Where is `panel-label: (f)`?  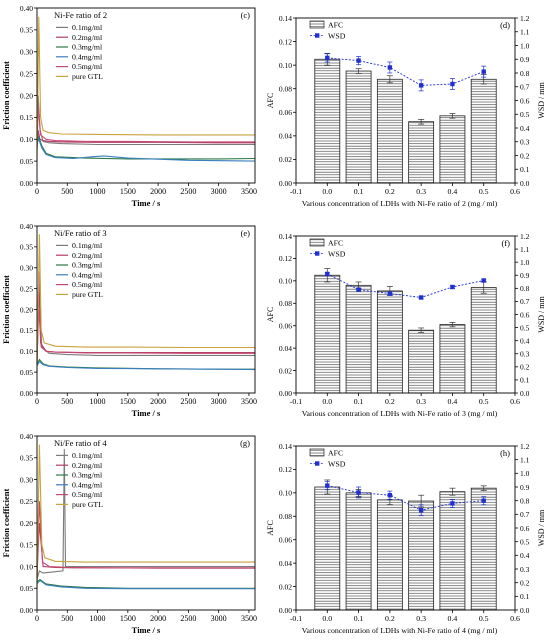 panel-label: (f) is located at coordinates (506, 243).